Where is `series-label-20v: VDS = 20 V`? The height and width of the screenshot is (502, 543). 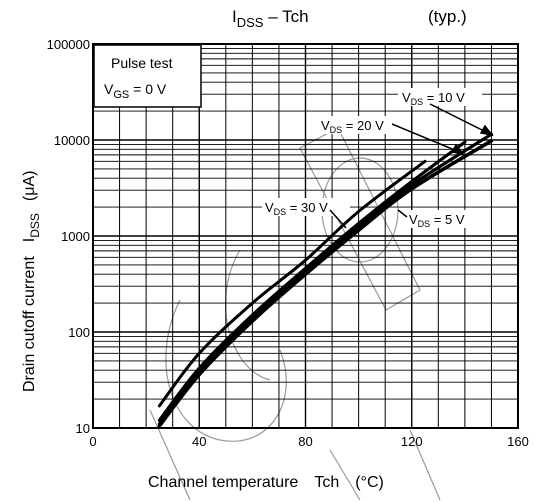 series-label-20v: VDS = 20 V is located at coordinates (360, 125).